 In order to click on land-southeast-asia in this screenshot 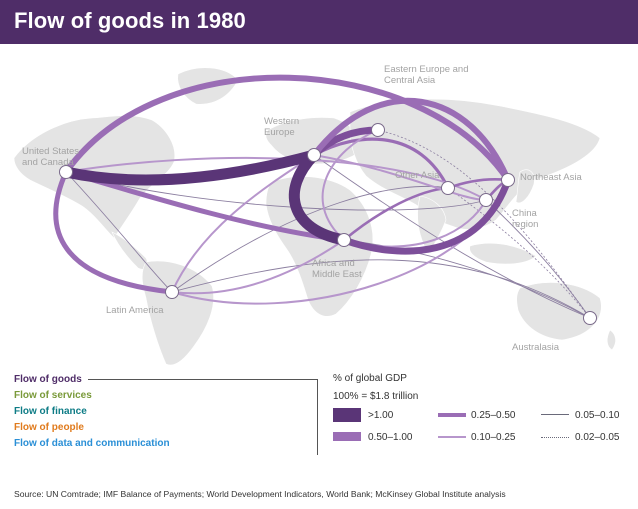, I will do `click(503, 253)`.